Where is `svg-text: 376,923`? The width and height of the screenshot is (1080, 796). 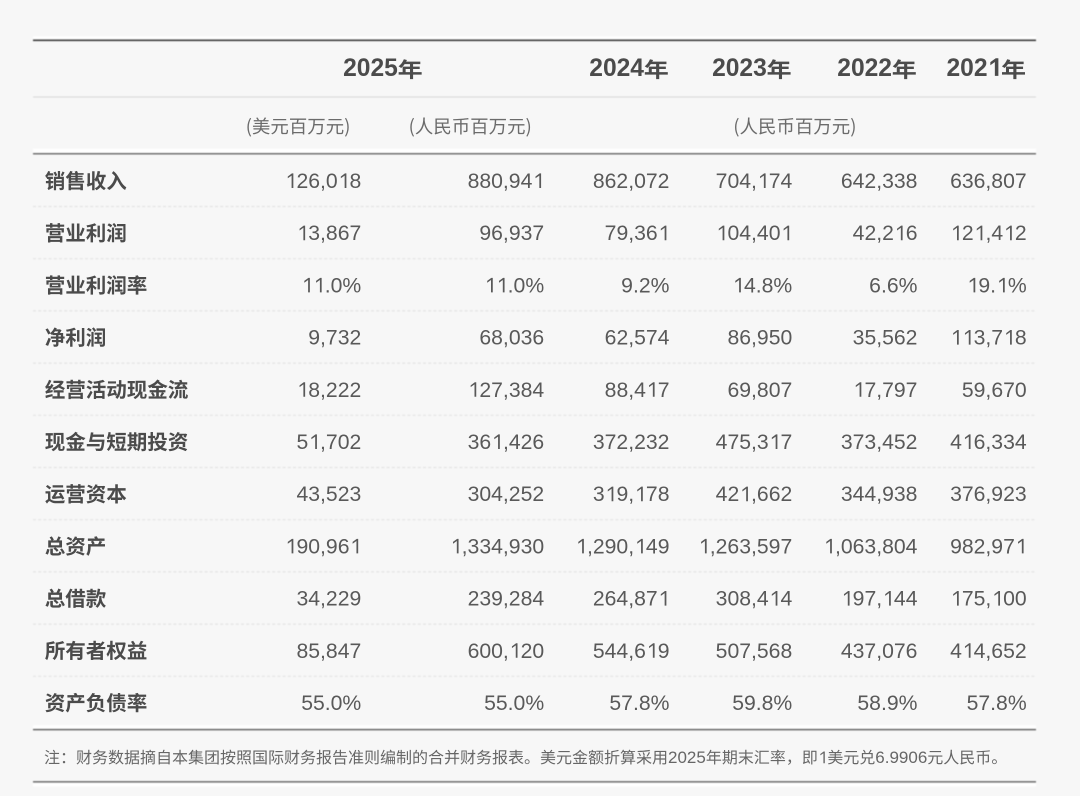
svg-text: 376,923 is located at coordinates (988, 494).